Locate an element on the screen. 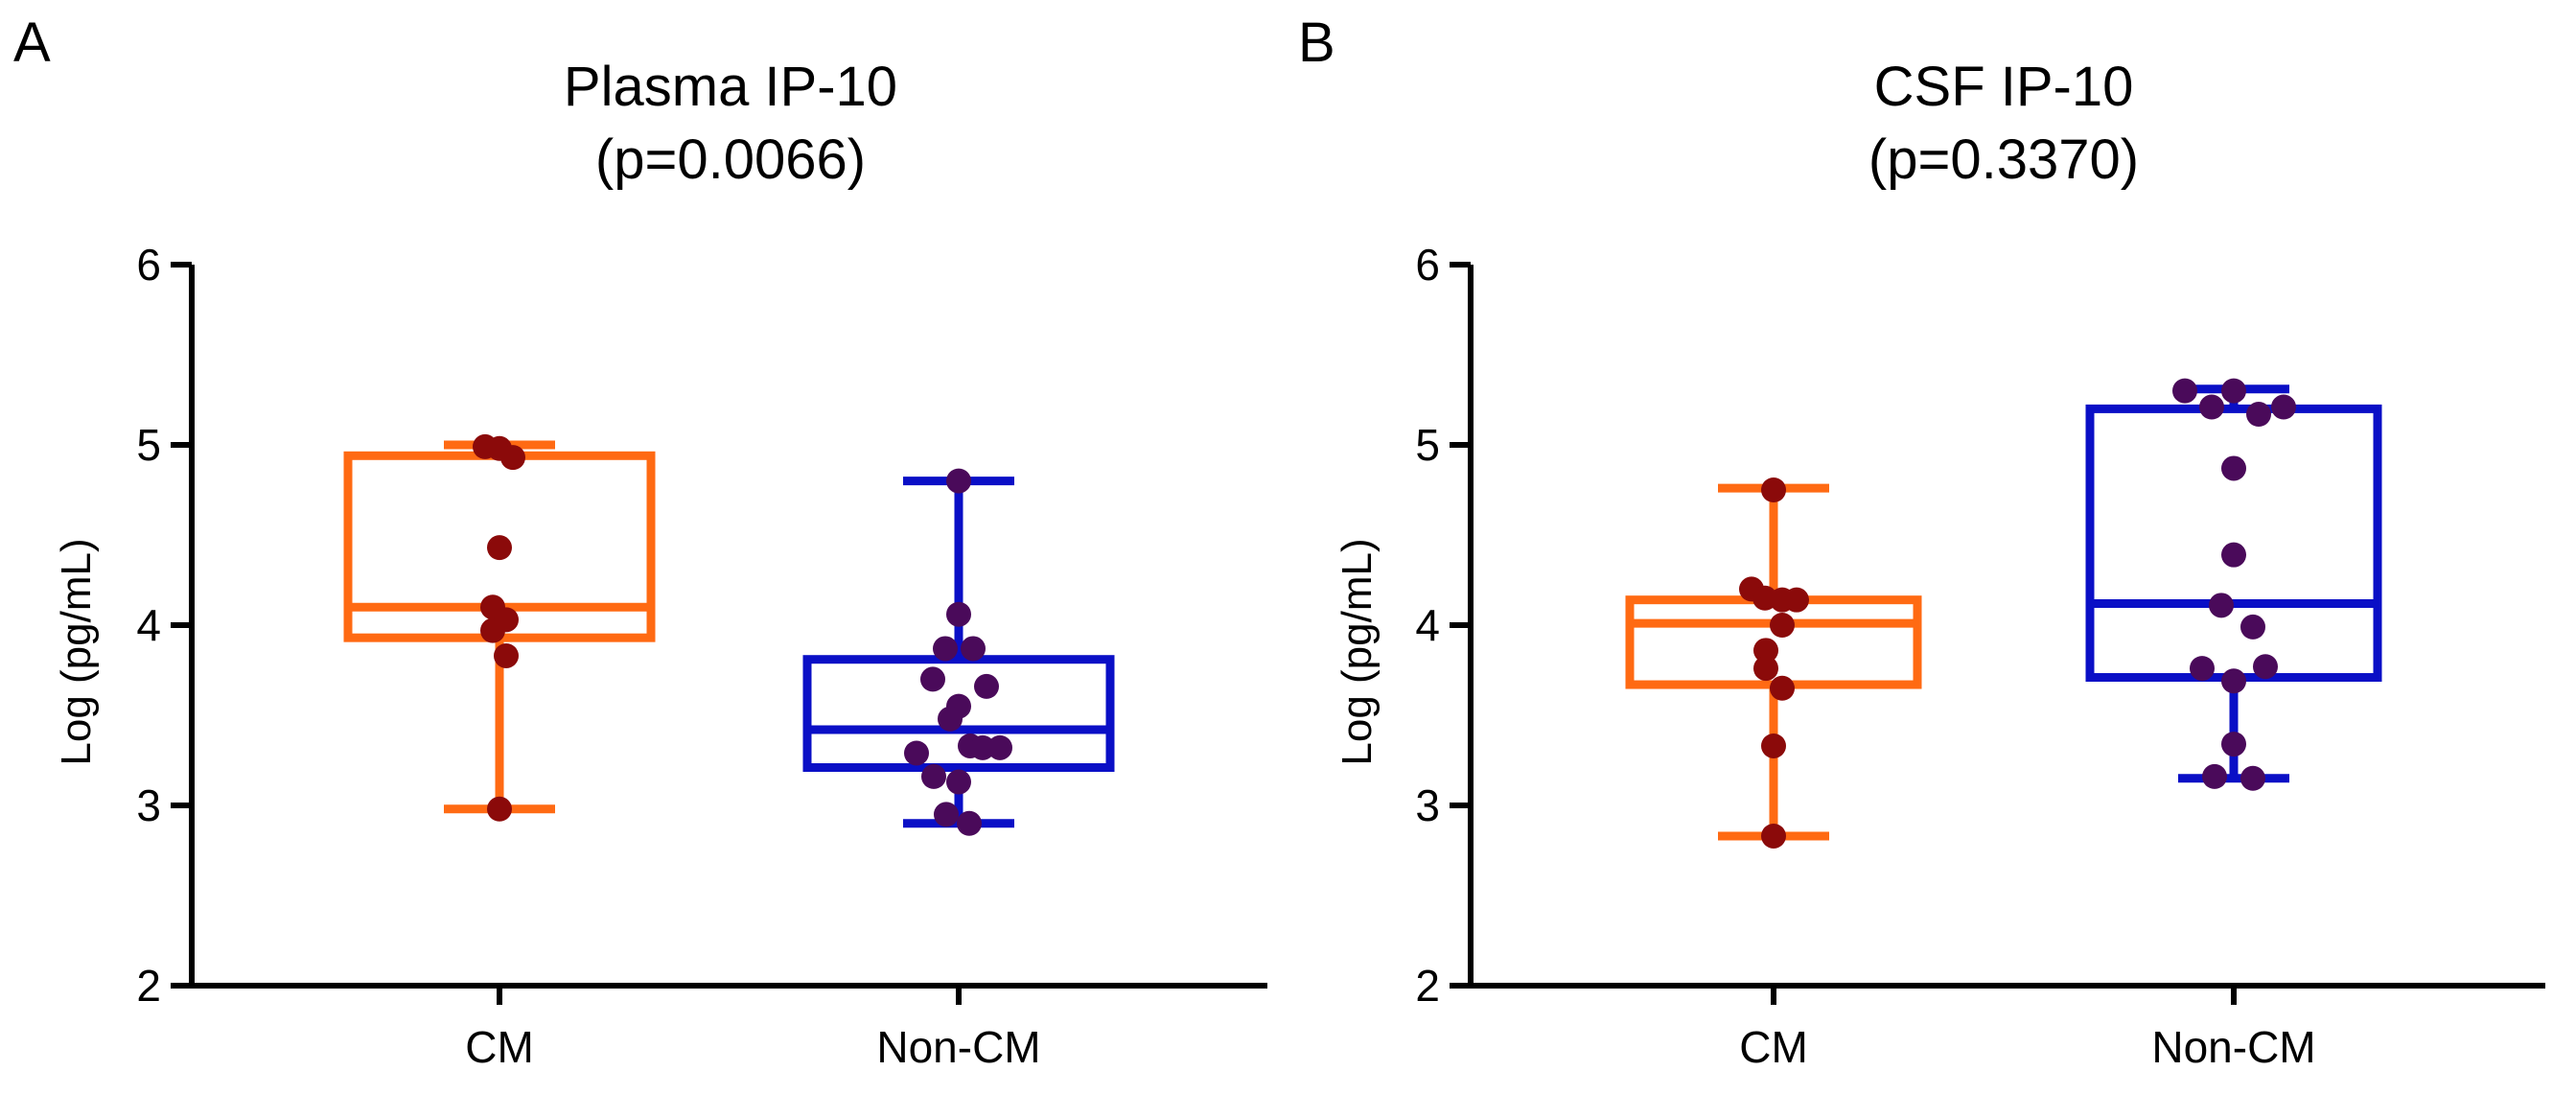 The width and height of the screenshot is (2576, 1094). panel-letter: A is located at coordinates (32, 43).